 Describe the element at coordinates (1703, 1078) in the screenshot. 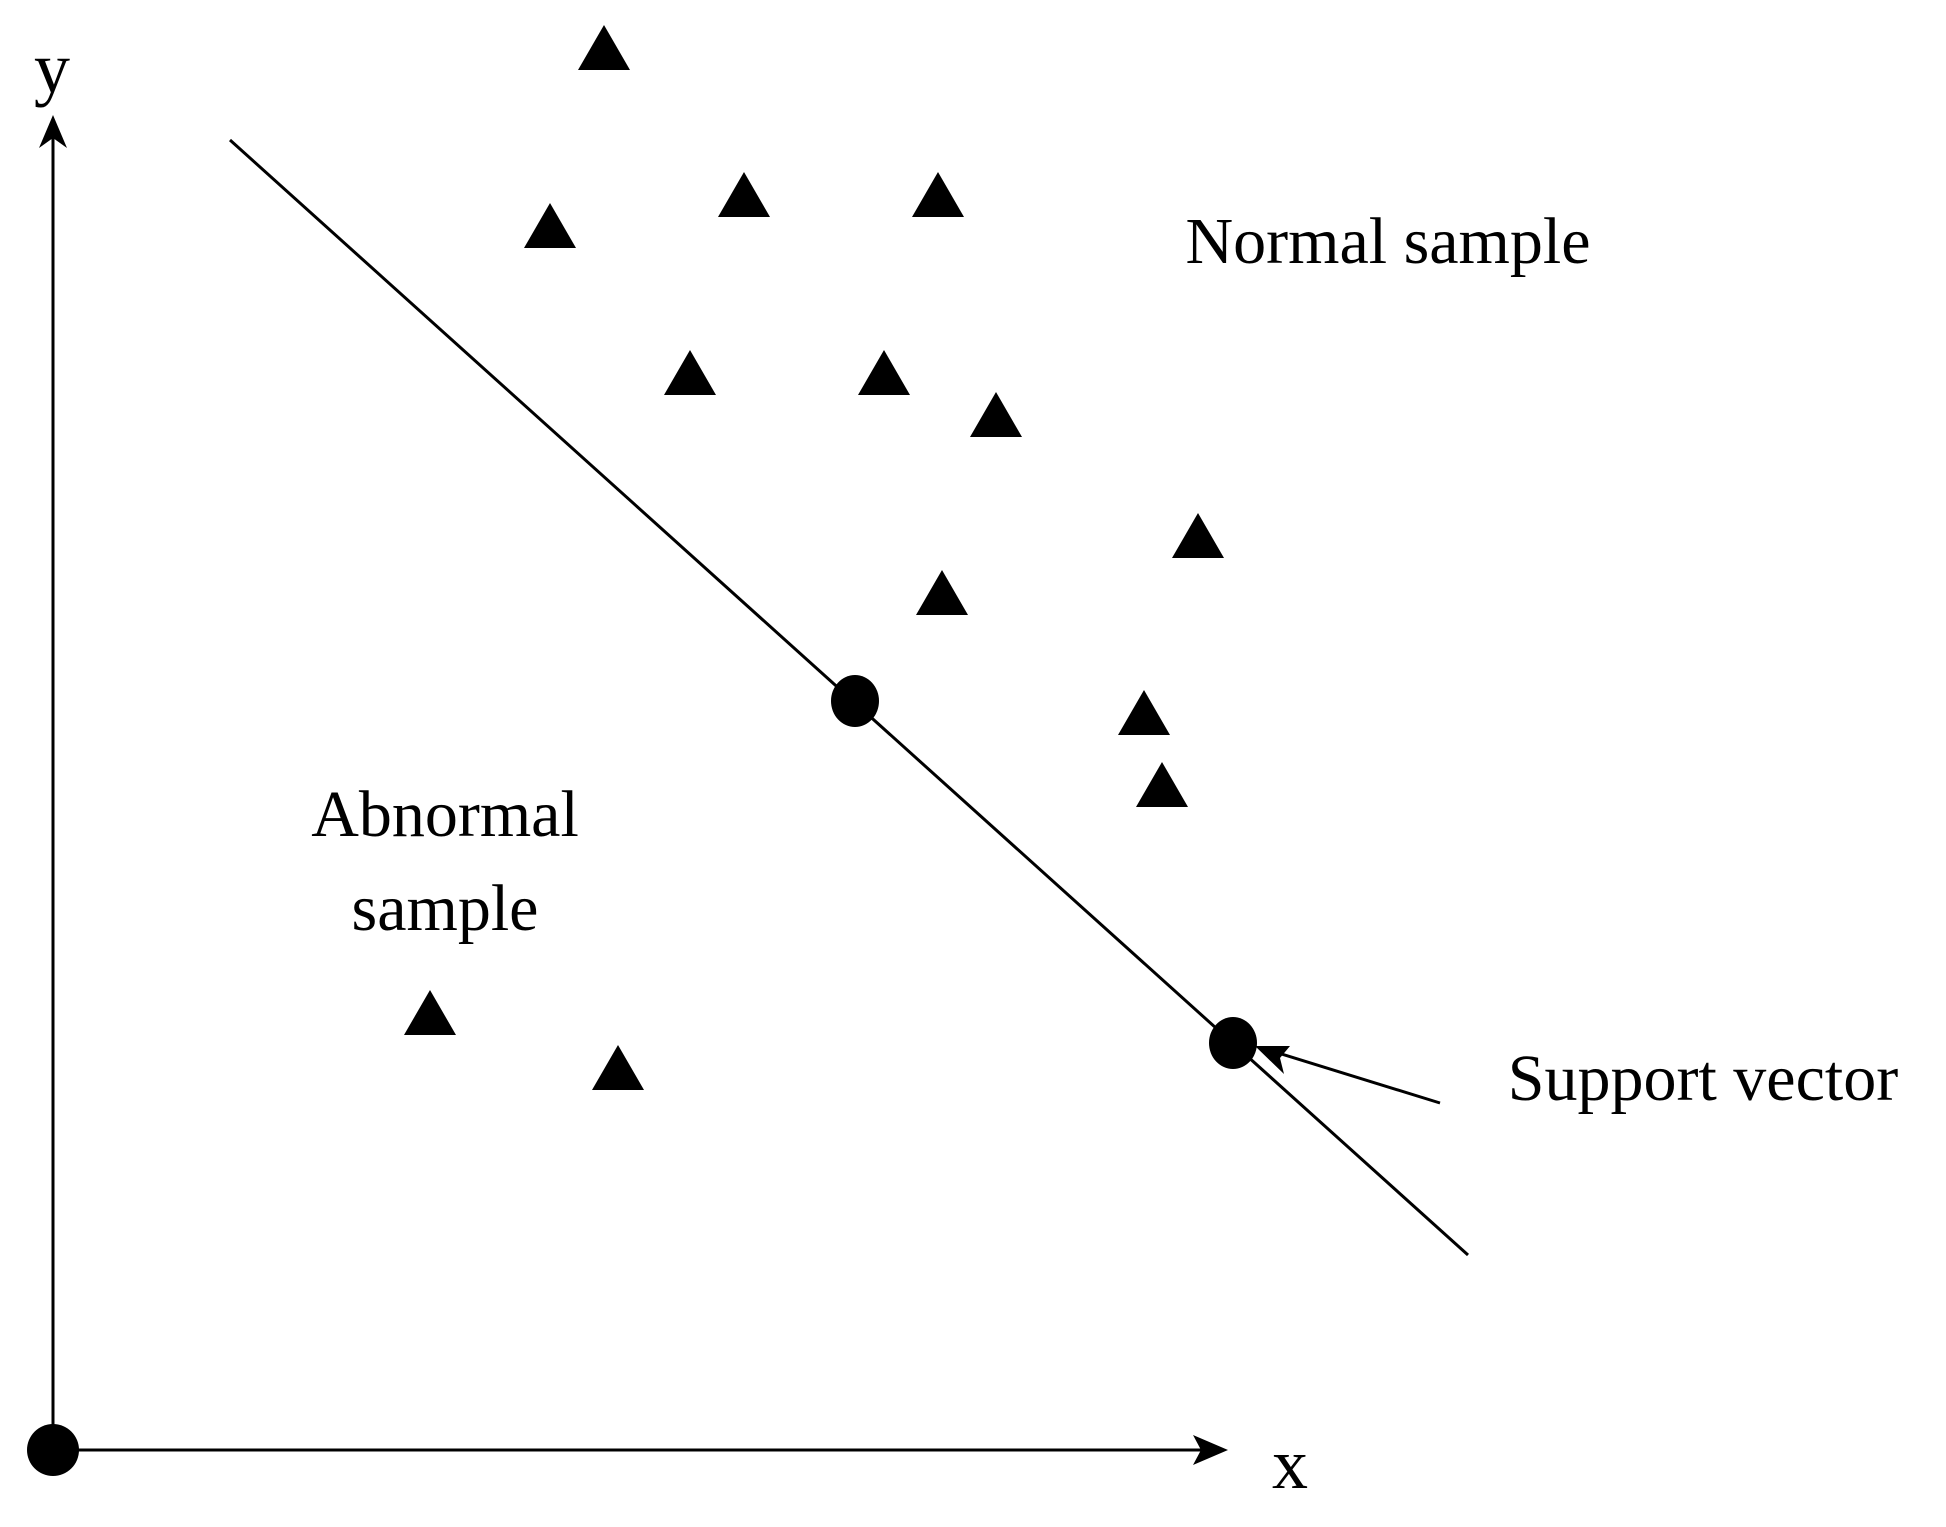

I see `support-vector-label: Support vector` at that location.